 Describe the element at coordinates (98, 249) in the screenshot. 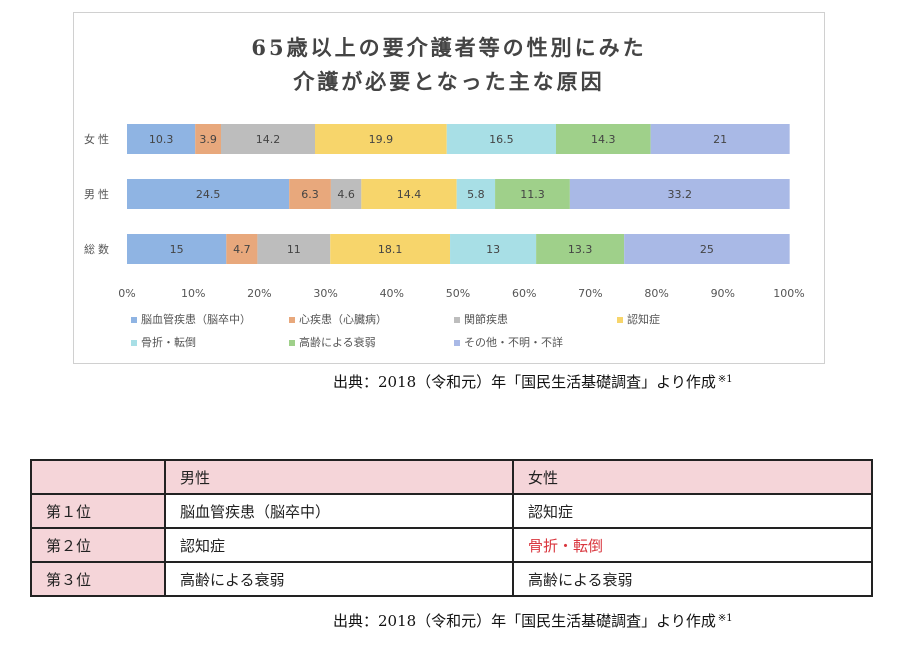

I see `category-label: 総数` at that location.